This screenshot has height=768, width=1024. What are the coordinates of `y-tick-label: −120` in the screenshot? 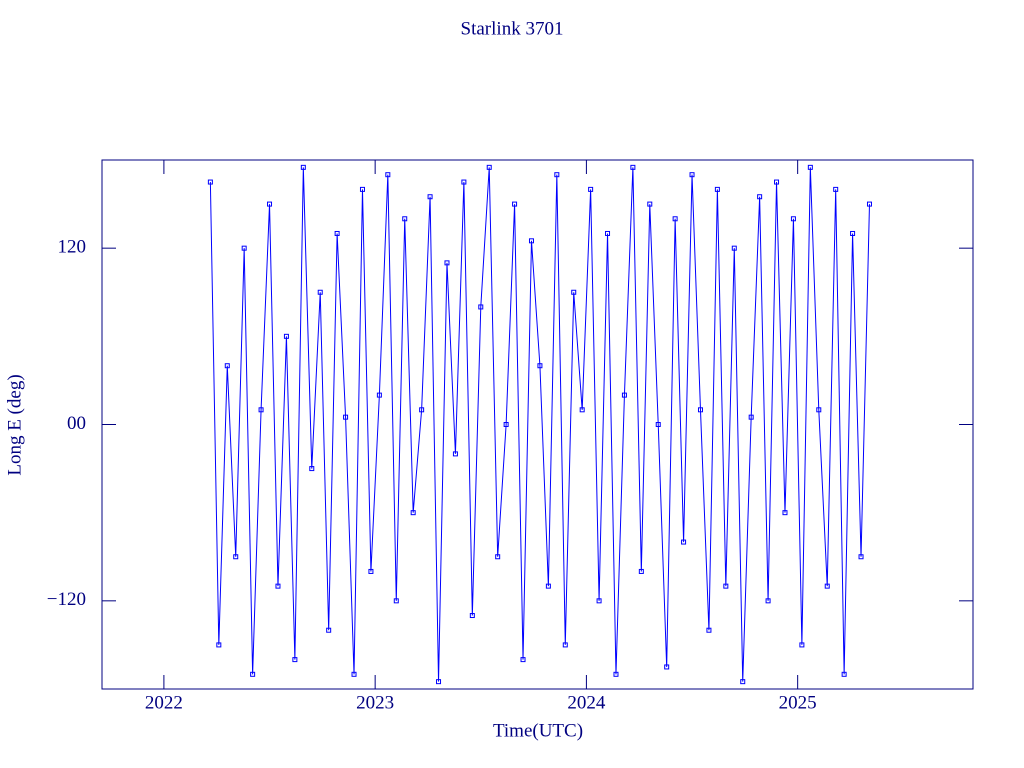 It's located at (66, 599).